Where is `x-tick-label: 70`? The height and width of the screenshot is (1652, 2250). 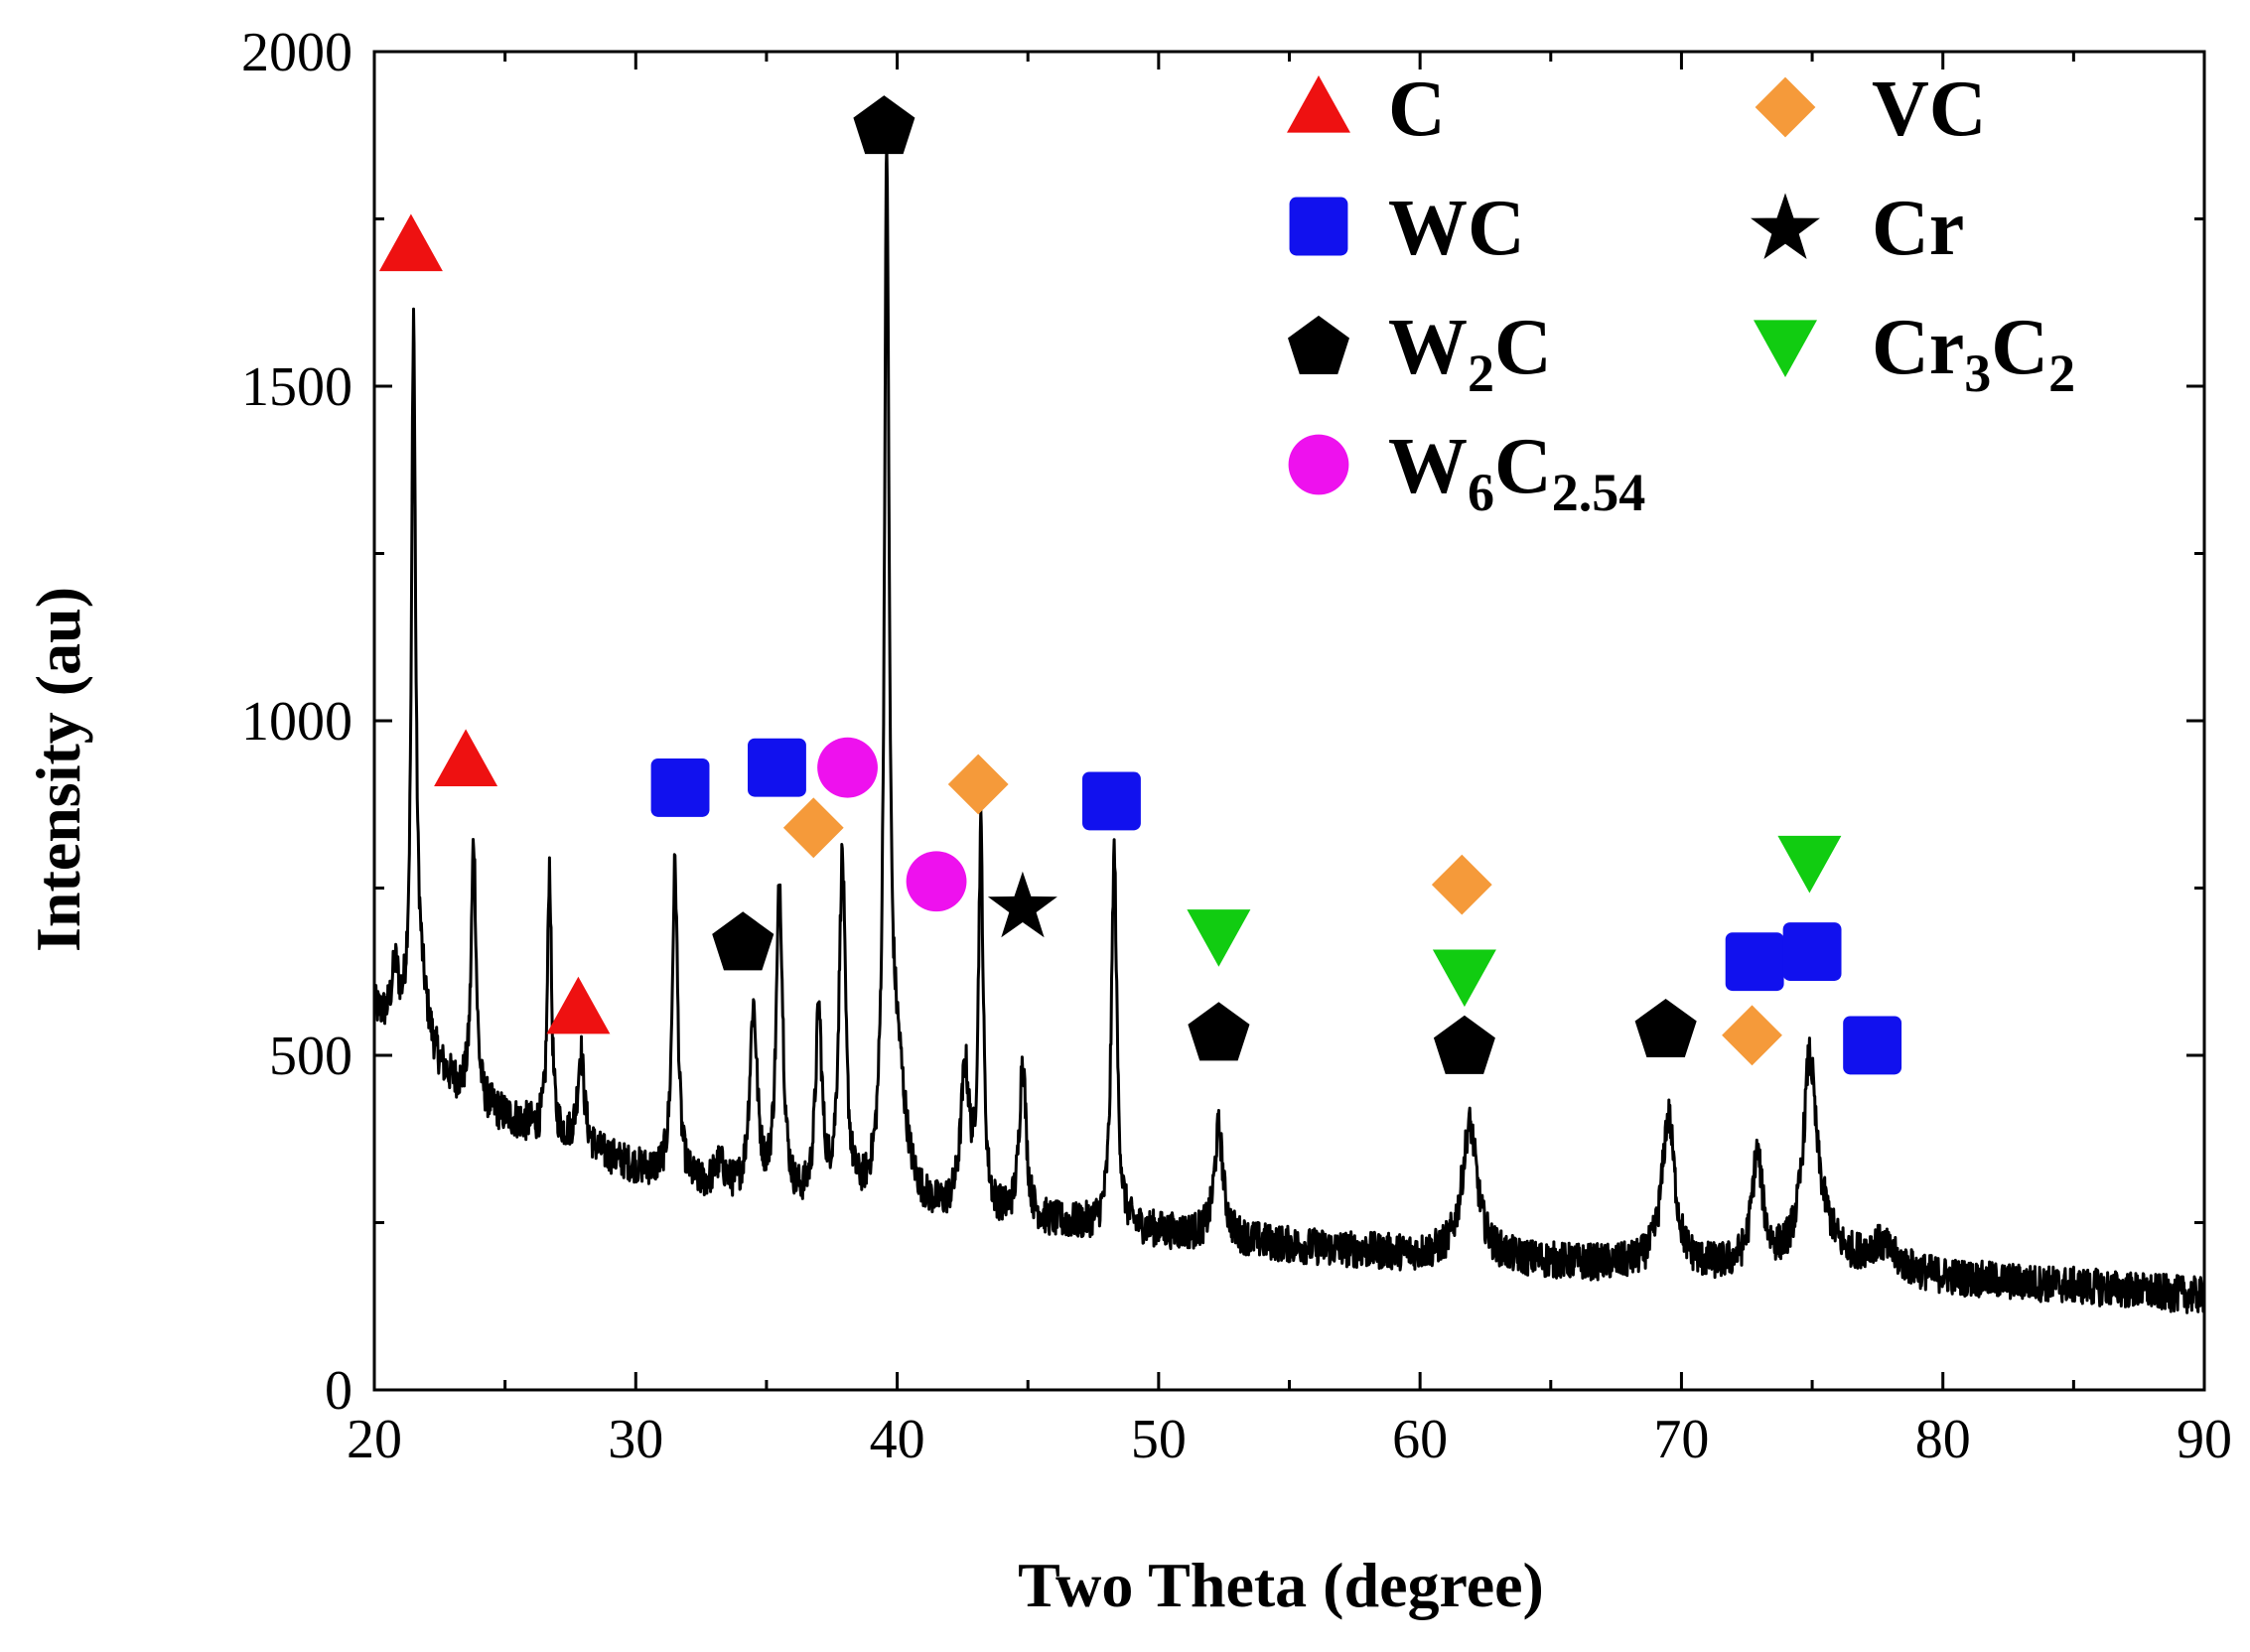 x-tick-label: 70 is located at coordinates (1681, 1440).